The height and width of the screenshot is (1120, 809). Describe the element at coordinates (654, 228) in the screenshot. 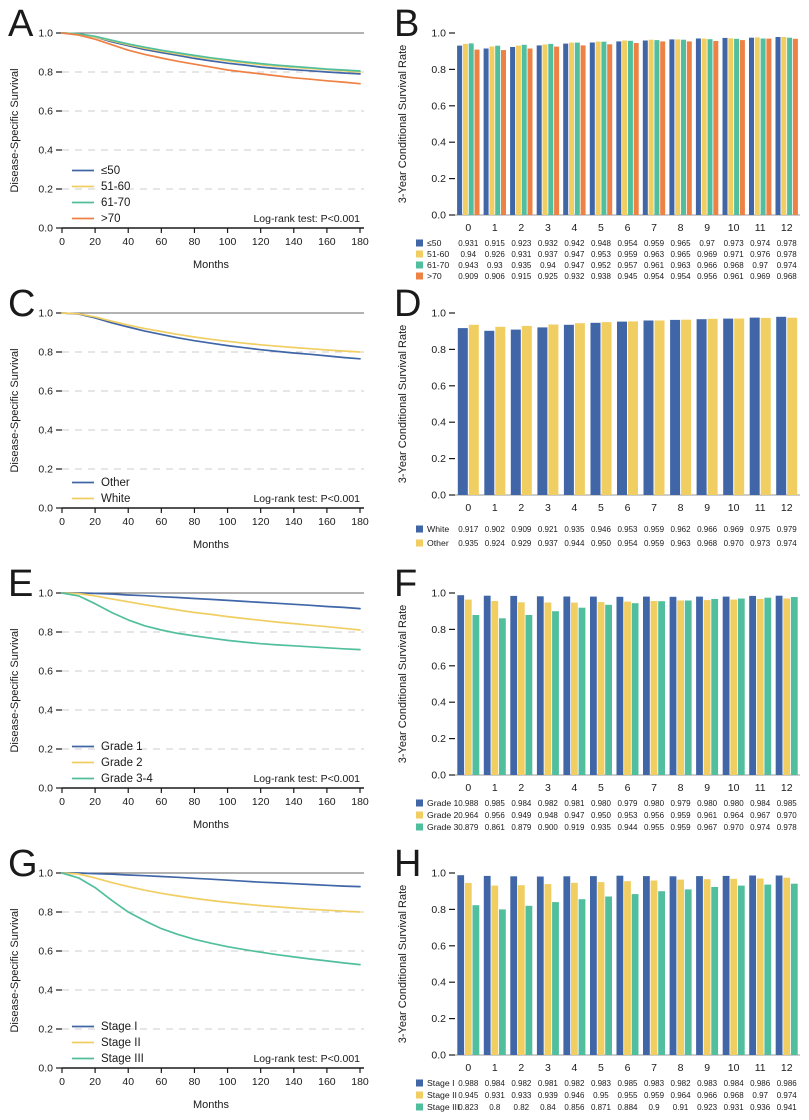

I see `svg-text: 7` at that location.